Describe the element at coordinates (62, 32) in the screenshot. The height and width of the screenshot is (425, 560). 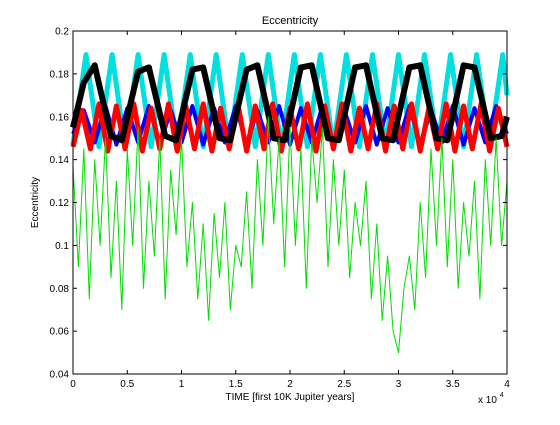
I see `y-tick-label: 0.2` at that location.